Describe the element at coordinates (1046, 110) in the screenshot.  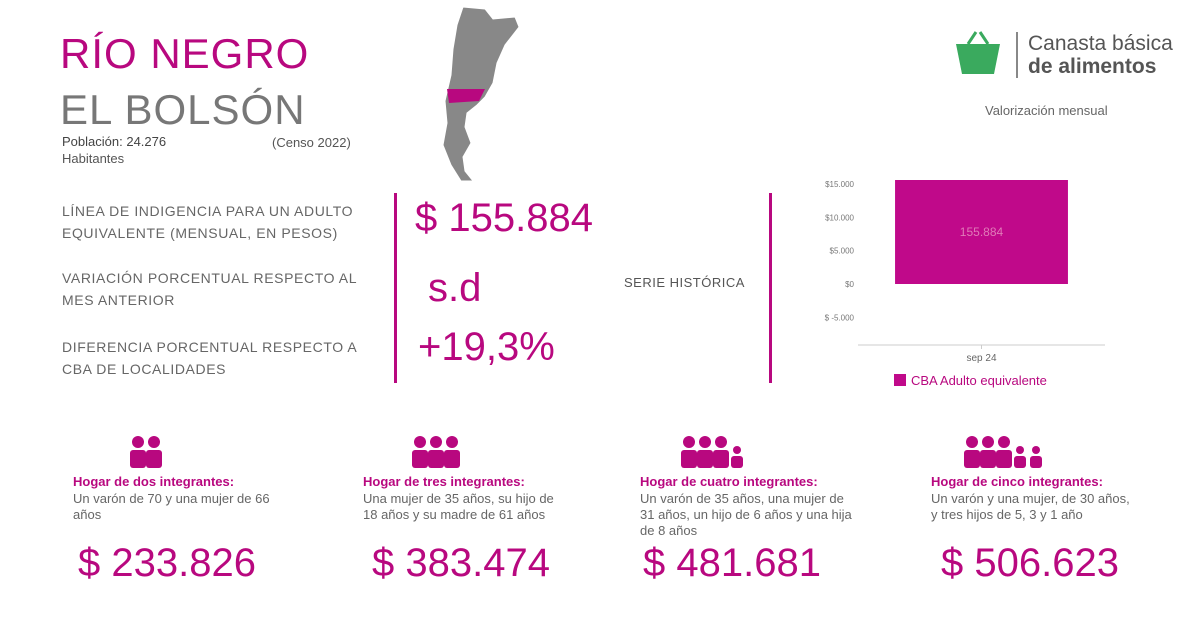
I see `brand-subtitle: Valorización mensual` at that location.